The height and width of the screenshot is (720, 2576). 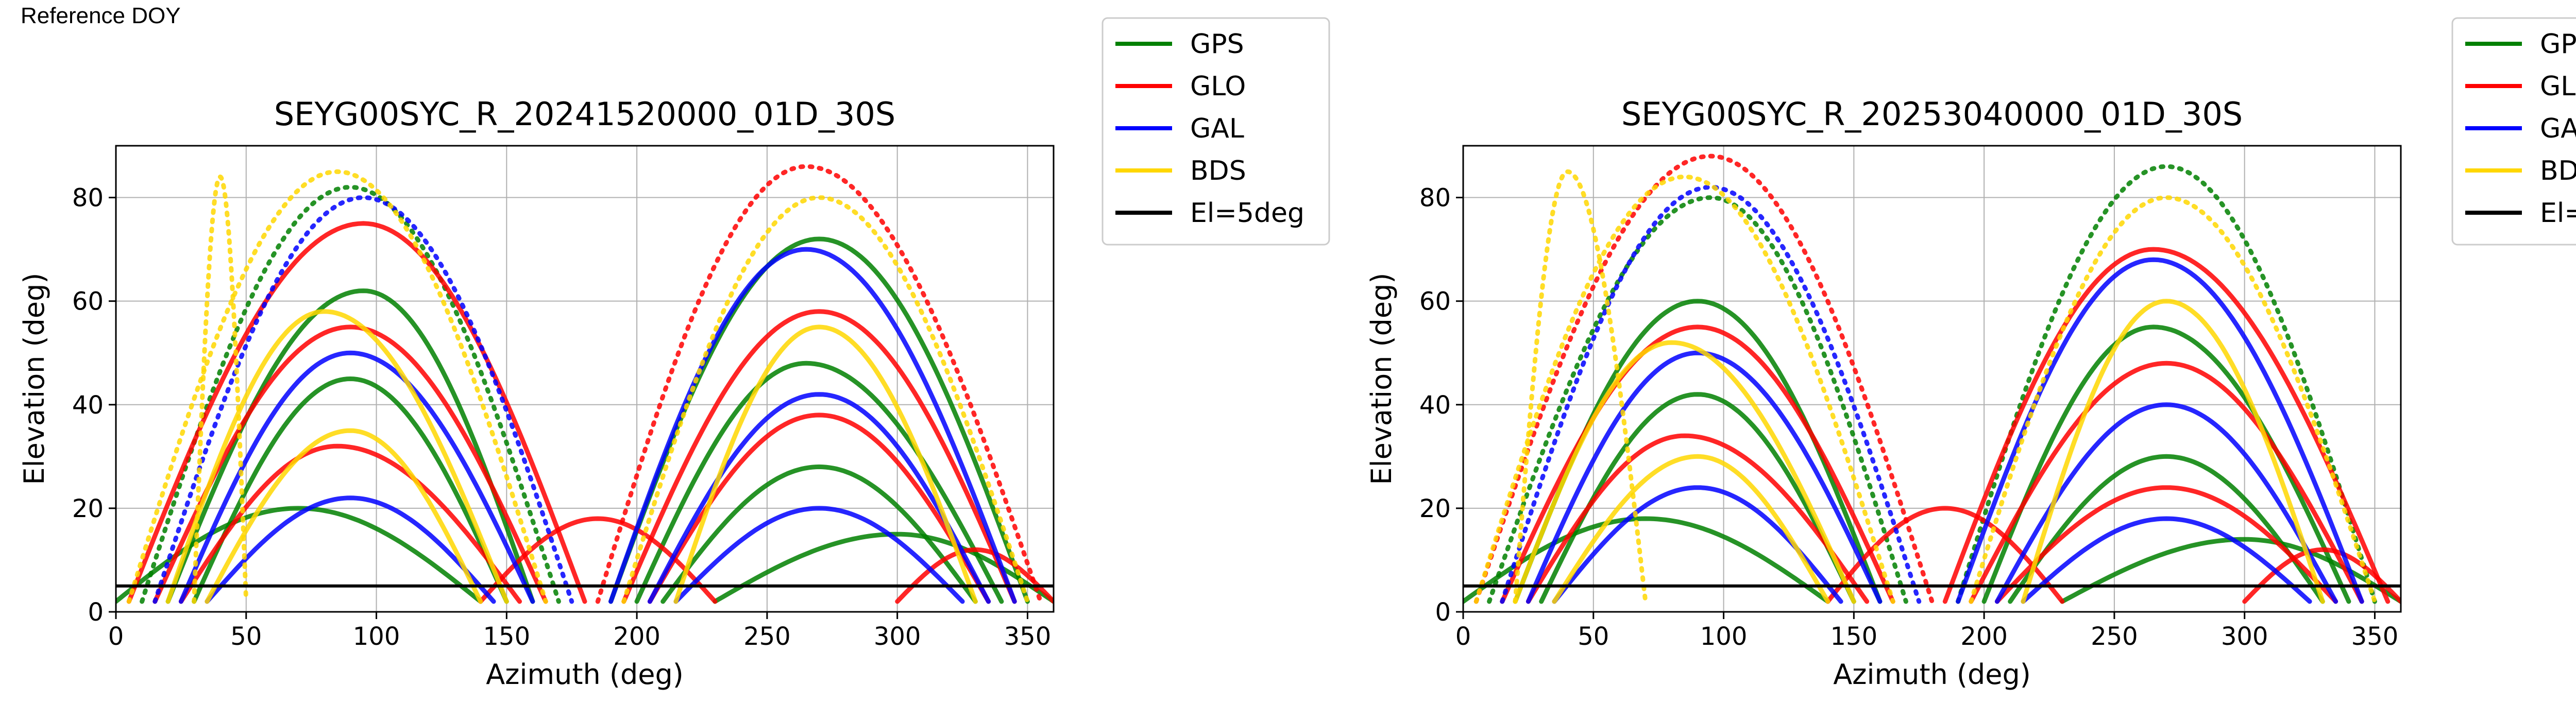 I want to click on chart-title: SEYG00SYC_R_20241520000_01D_30S, so click(x=584, y=114).